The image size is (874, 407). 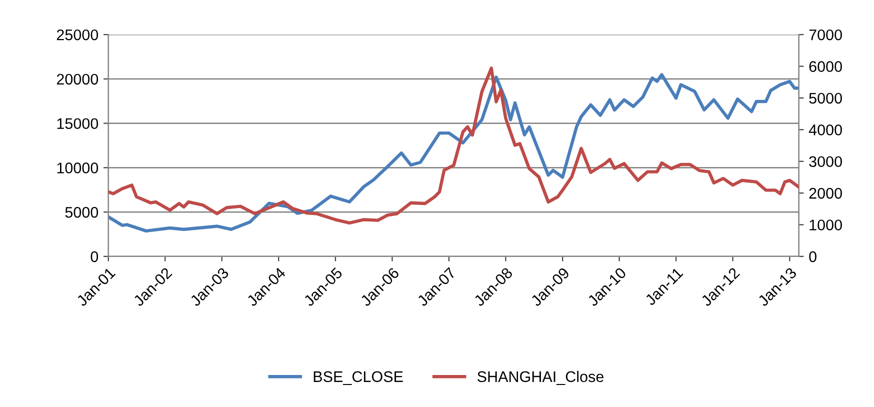 I want to click on y2-tick-label: 7000, so click(x=825, y=34).